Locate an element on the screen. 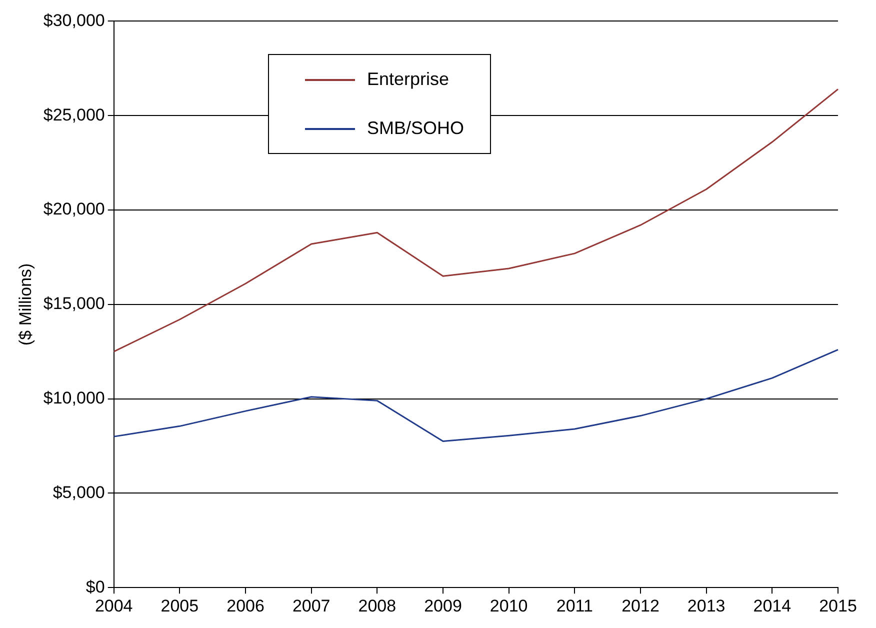  x-tick-label: 2005 is located at coordinates (179, 606).